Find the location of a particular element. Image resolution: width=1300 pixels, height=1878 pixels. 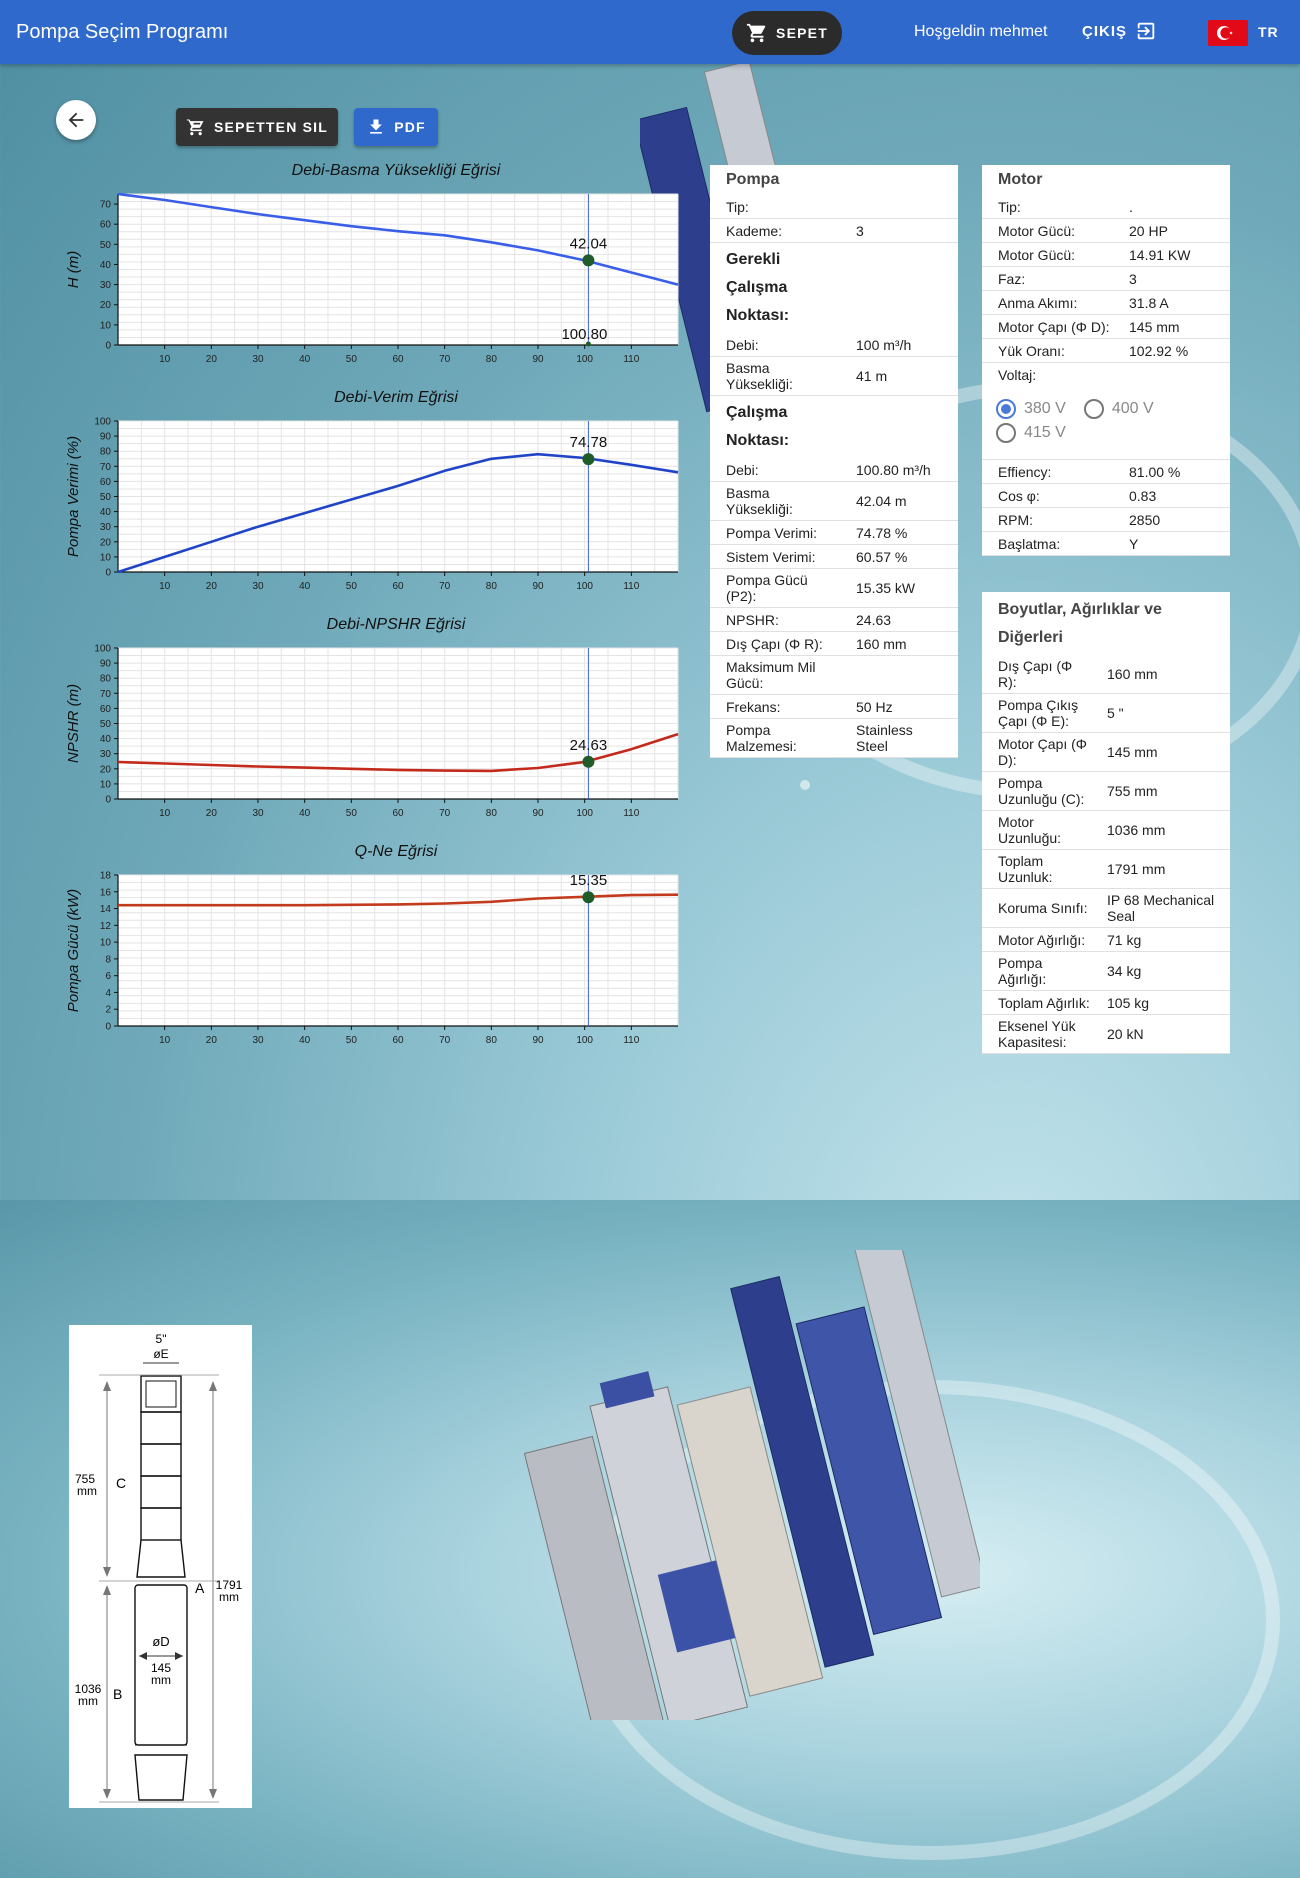

operating-point-label: 42.04 is located at coordinates (589, 243).